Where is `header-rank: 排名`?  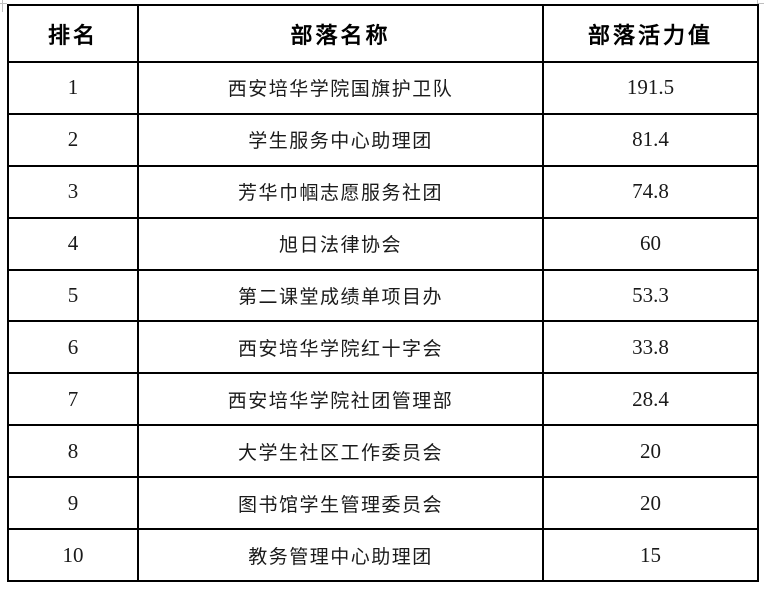 header-rank: 排名 is located at coordinates (73, 33).